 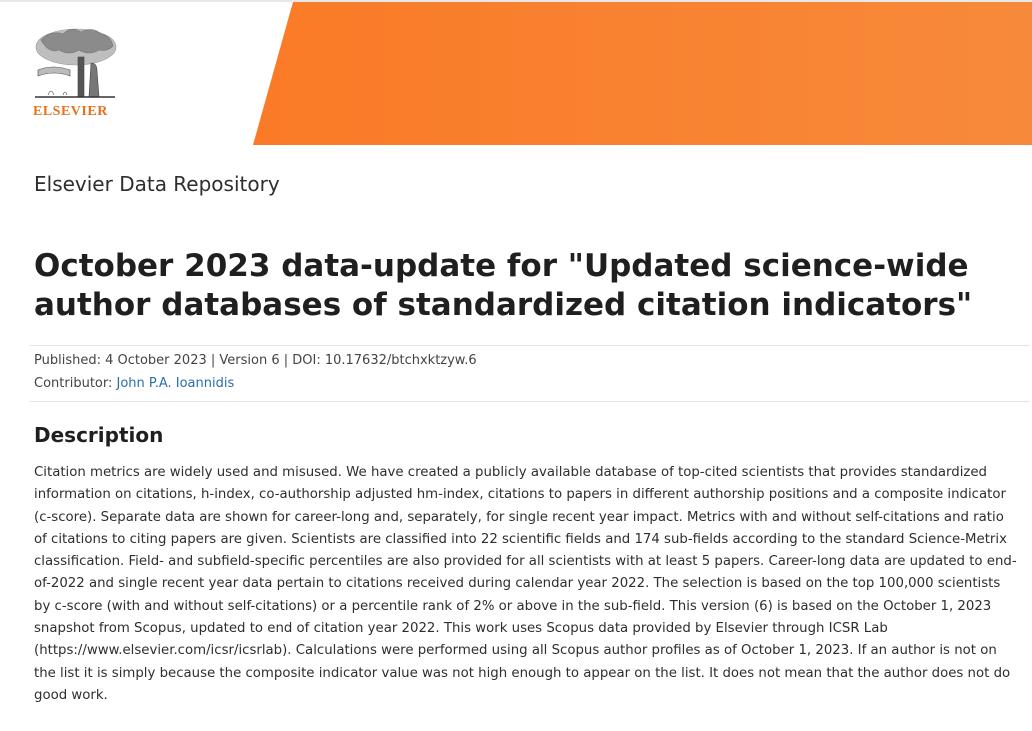 What do you see at coordinates (99, 435) in the screenshot?
I see `description-heading: Description` at bounding box center [99, 435].